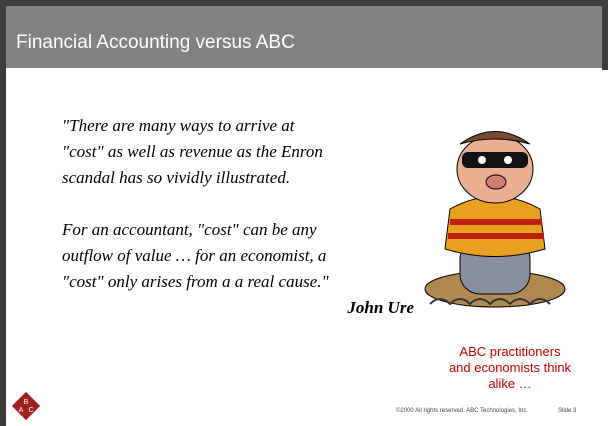 This screenshot has width=608, height=426. Describe the element at coordinates (194, 255) in the screenshot. I see `quote-line: outflow of value … for an economist, a` at that location.